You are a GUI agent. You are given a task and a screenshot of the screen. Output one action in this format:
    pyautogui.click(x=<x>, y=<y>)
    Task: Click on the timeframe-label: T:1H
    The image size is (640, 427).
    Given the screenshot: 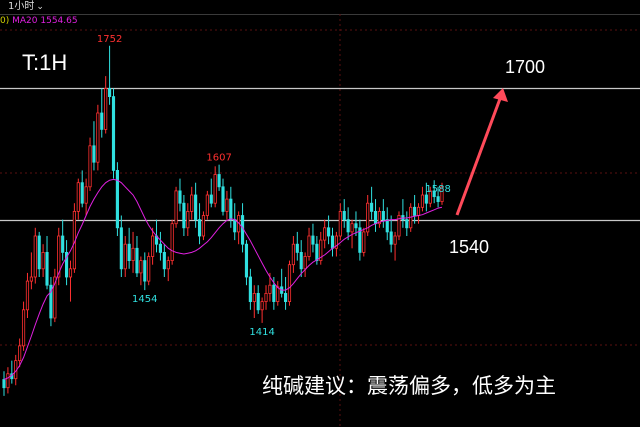 What is the action you would take?
    pyautogui.click(x=45, y=62)
    